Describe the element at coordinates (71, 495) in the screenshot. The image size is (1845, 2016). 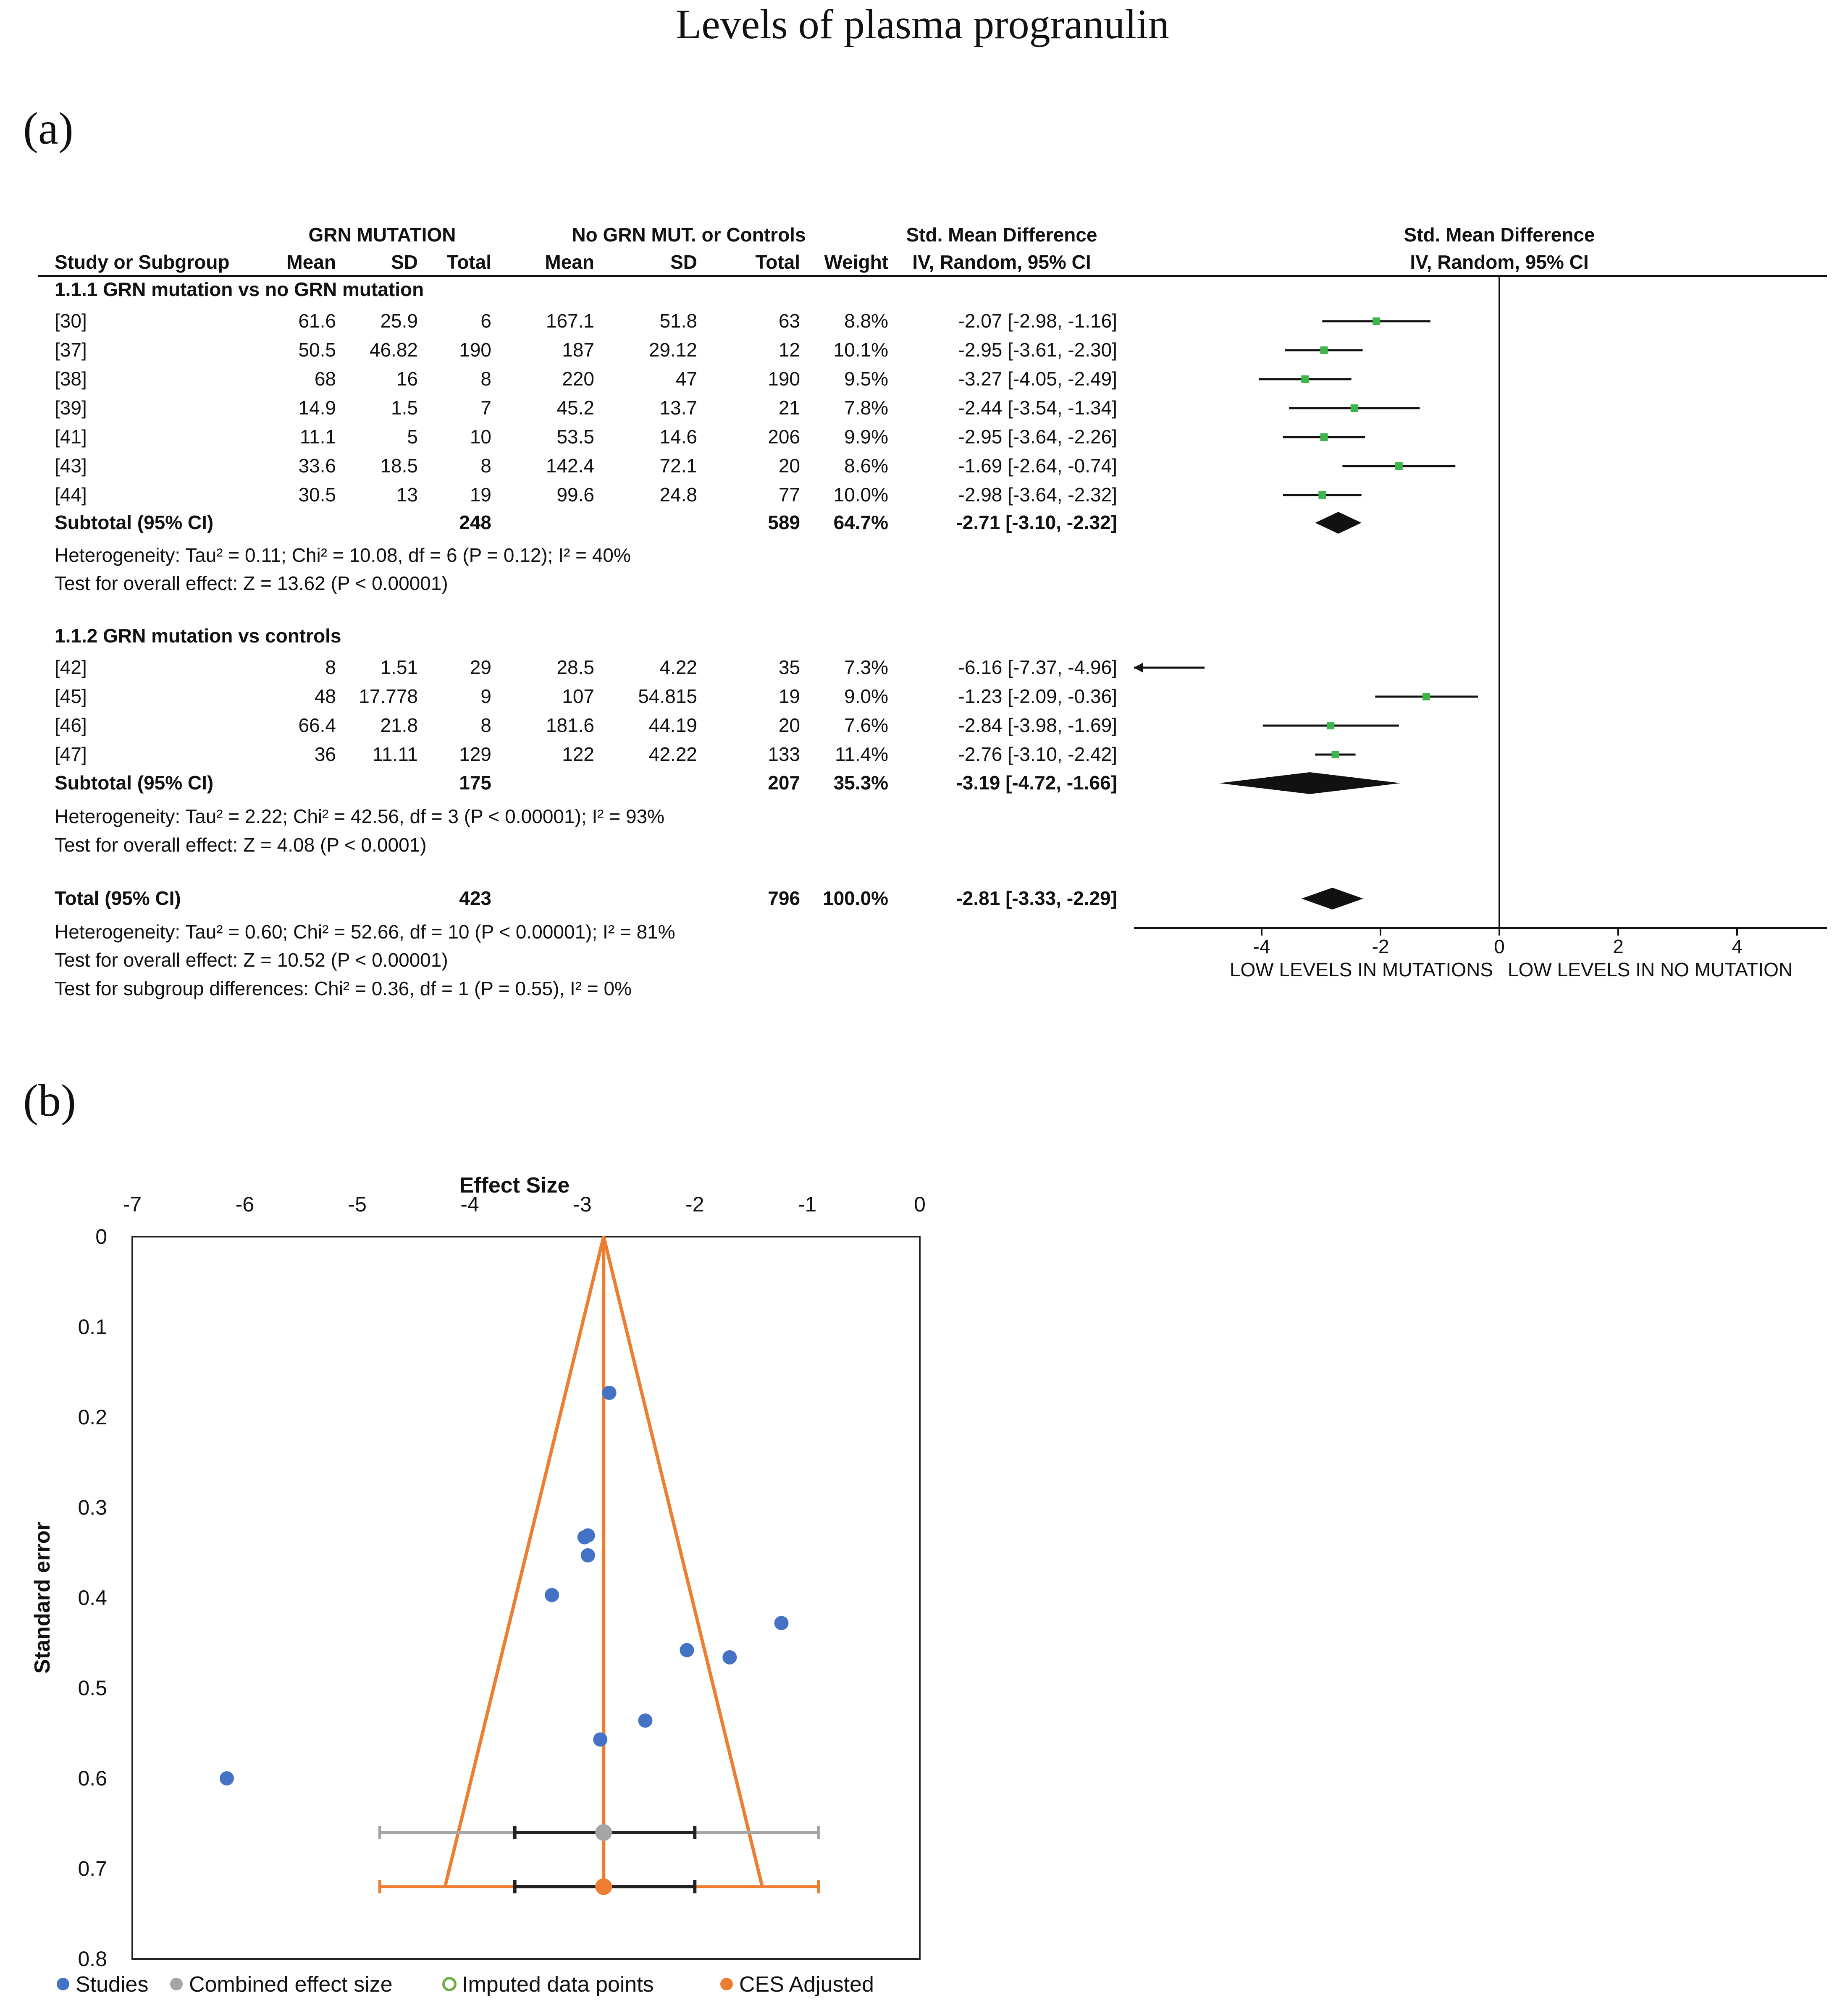
I see `row-study: [44]` at that location.